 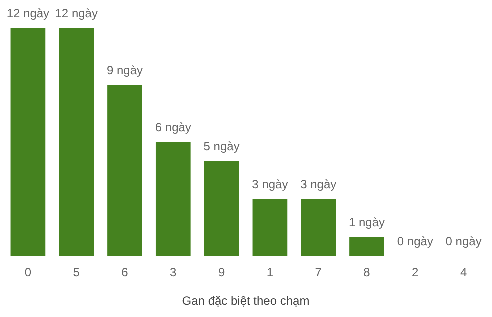 What do you see at coordinates (222, 273) in the screenshot?
I see `x-tick-label: 9` at bounding box center [222, 273].